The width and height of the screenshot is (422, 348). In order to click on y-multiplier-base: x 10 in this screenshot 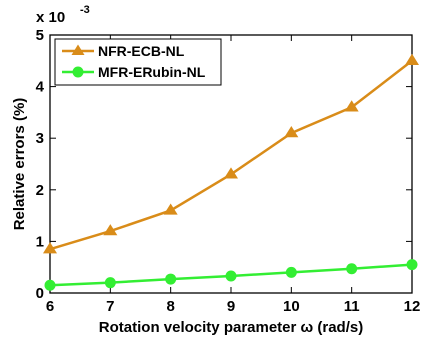, I will do `click(50, 17)`.